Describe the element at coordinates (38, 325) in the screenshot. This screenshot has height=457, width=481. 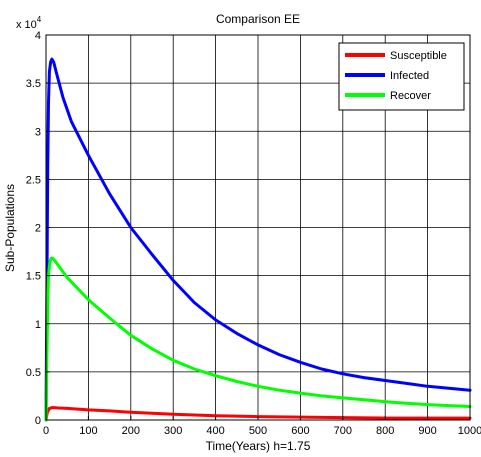
I see `y-tick-label: 1` at that location.